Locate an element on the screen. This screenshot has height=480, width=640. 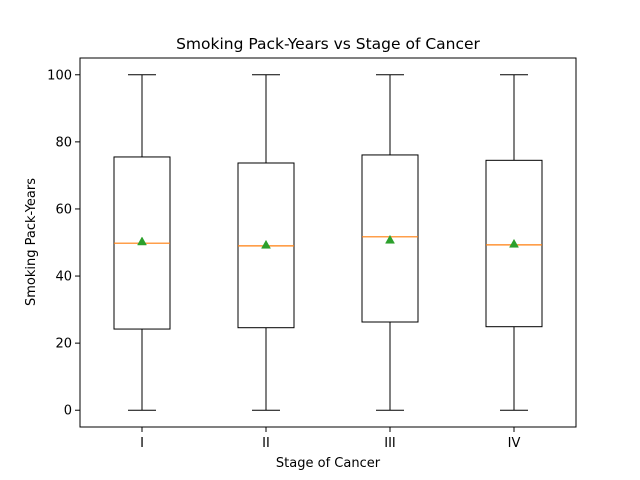
y-tick-label: 60 is located at coordinates (63, 209).